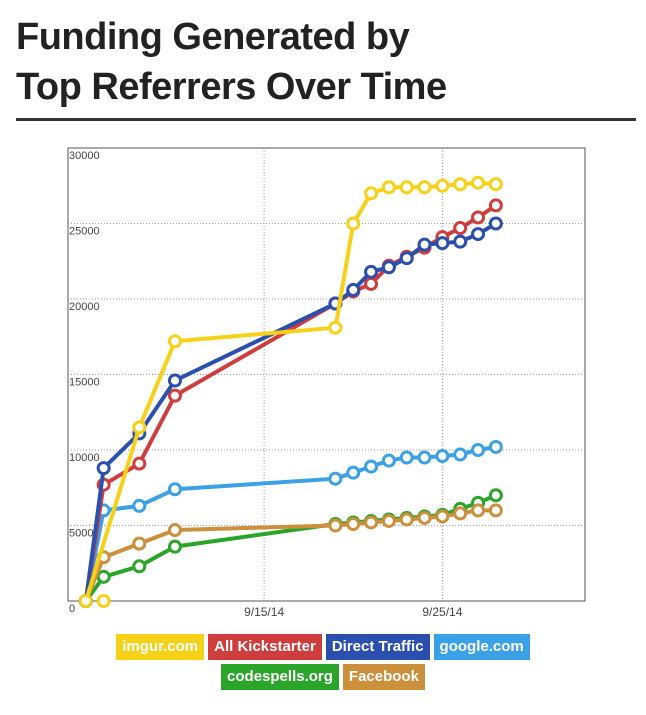  I want to click on series-facebook, so click(290, 555).